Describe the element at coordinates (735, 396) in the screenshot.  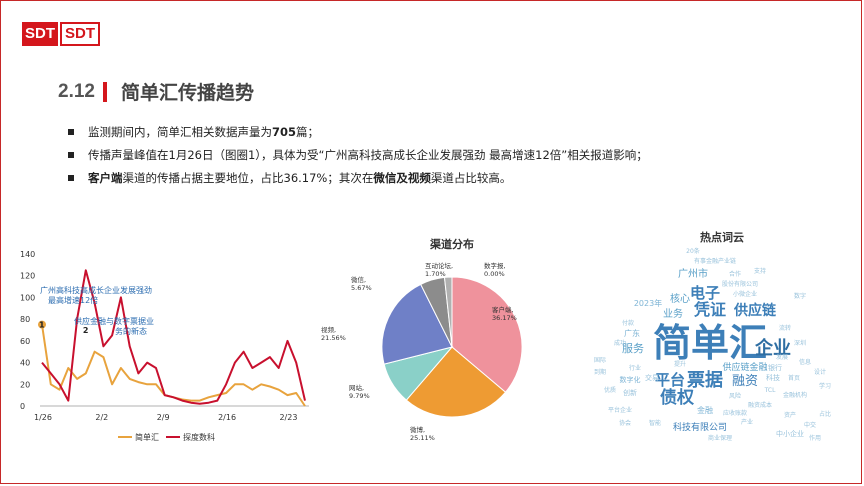
I see `wordcloud-word: 风险` at that location.